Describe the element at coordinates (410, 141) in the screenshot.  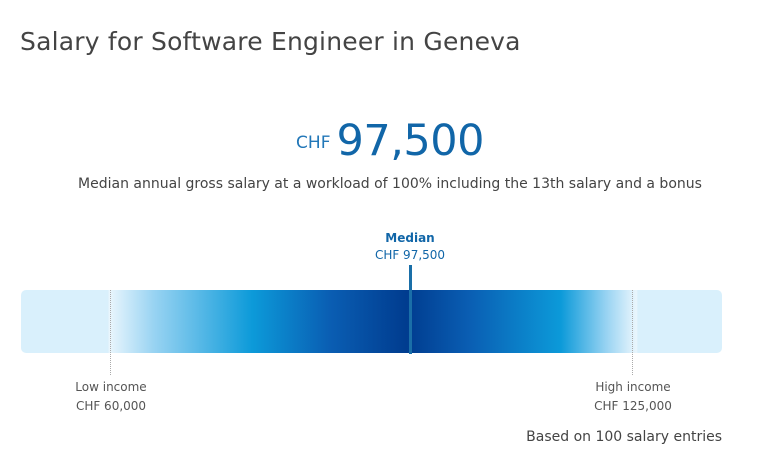
I see `median-amount: 97,500` at that location.